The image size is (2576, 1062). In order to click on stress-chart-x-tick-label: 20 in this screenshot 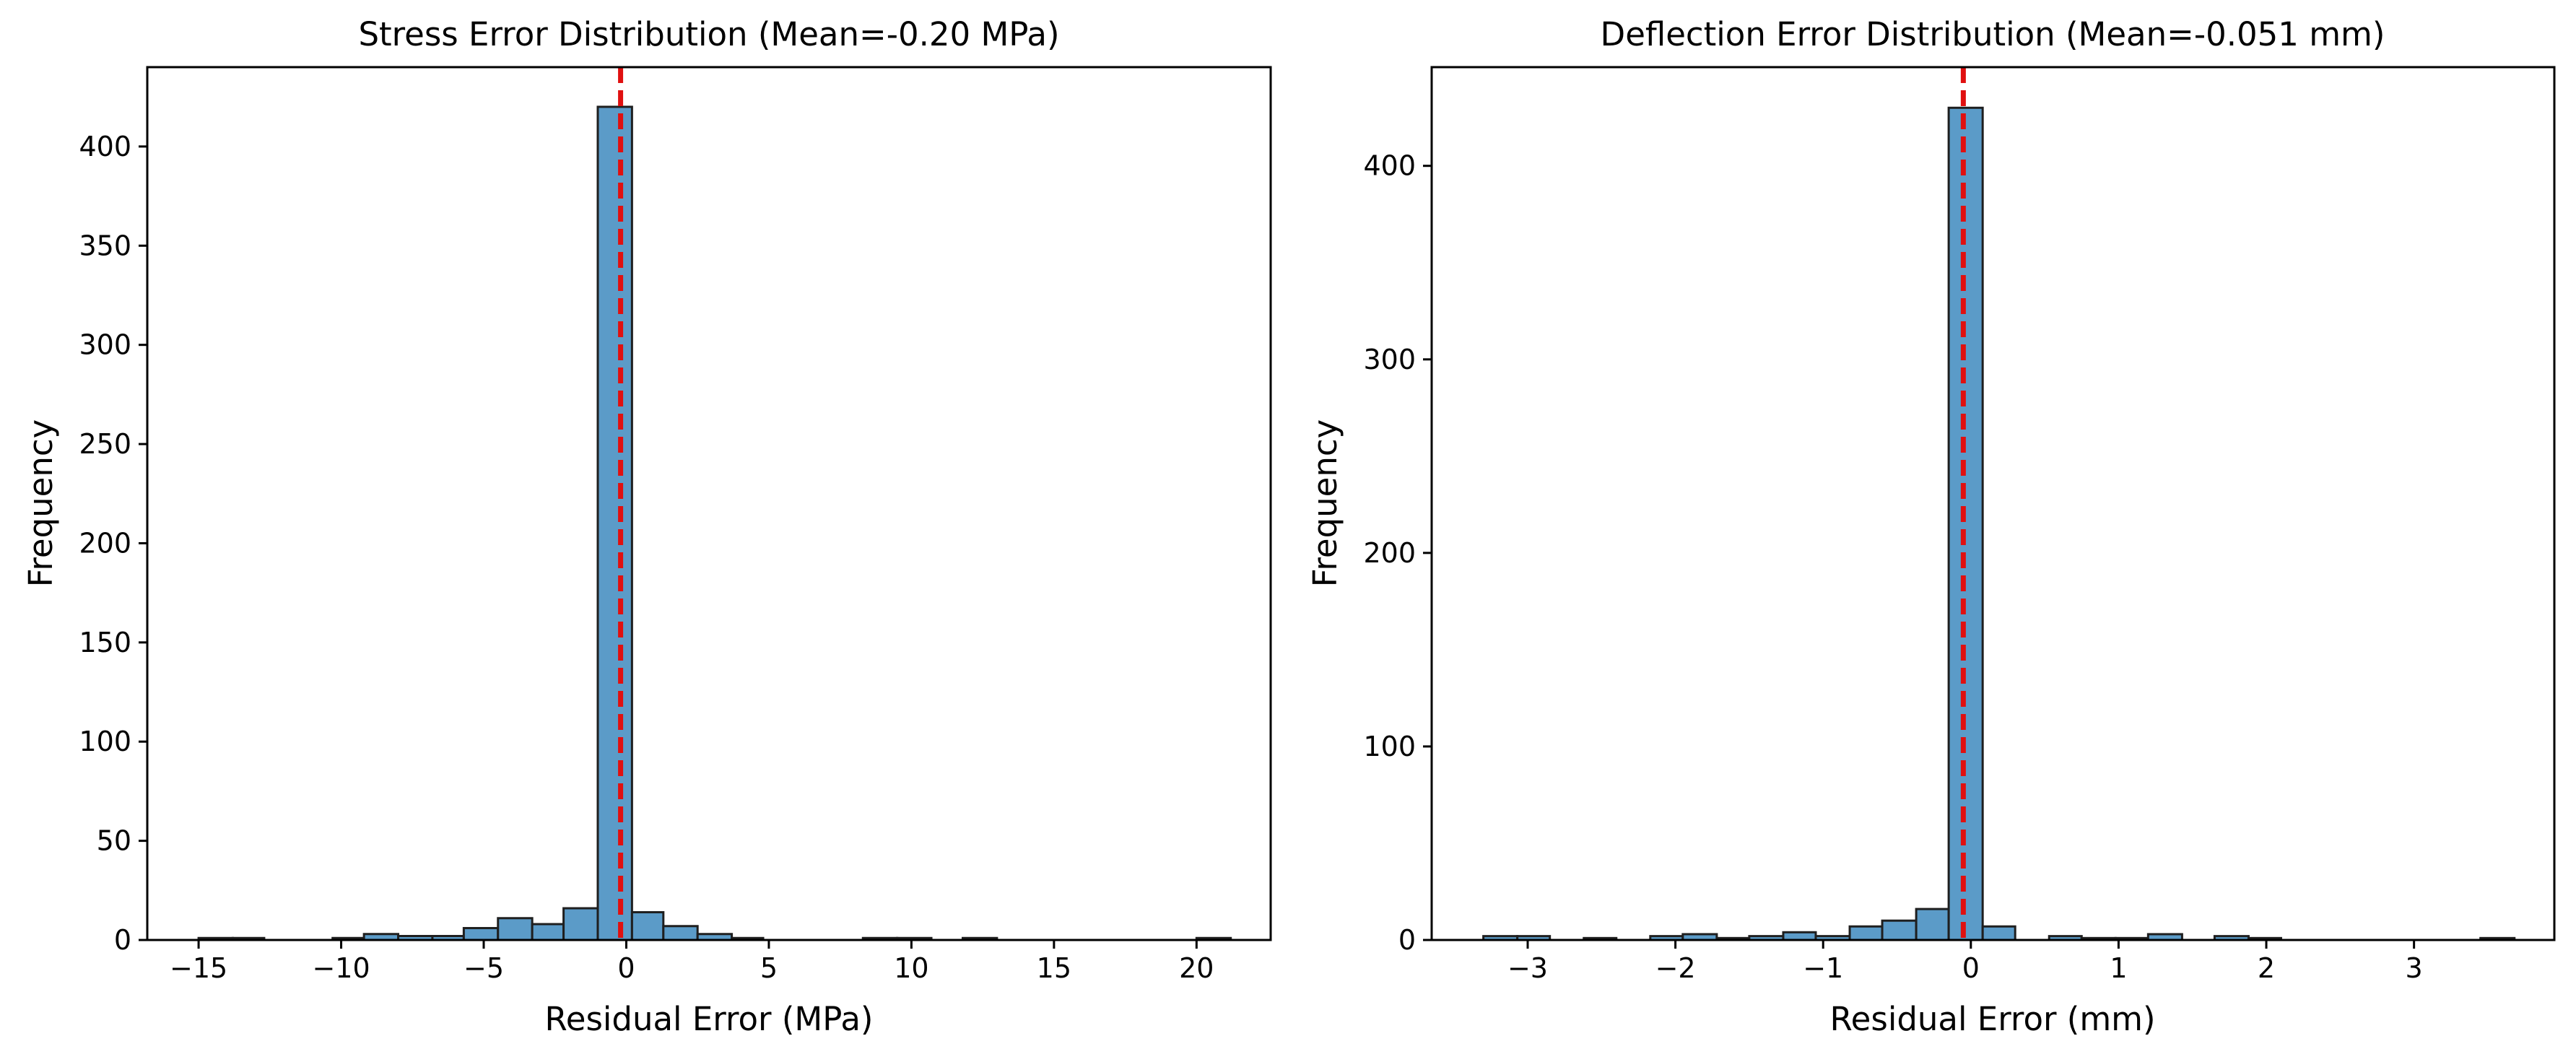, I will do `click(1196, 968)`.